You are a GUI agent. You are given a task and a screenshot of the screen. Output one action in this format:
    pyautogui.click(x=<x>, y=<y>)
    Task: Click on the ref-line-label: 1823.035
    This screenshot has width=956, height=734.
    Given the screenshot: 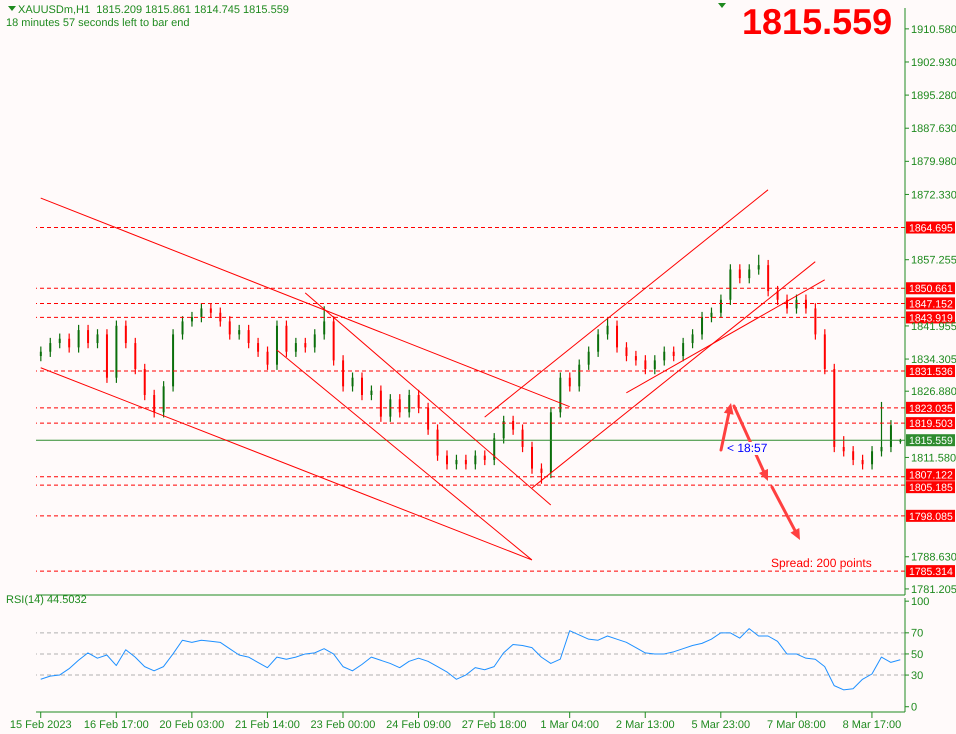 What is the action you would take?
    pyautogui.click(x=931, y=408)
    